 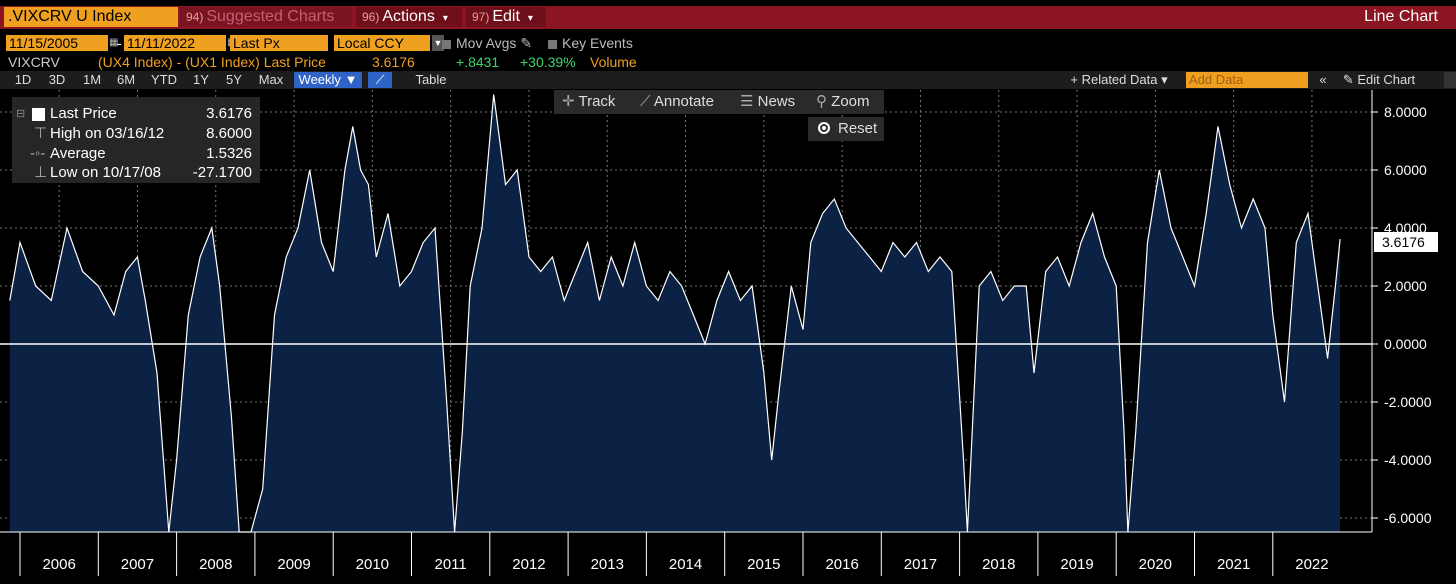 What do you see at coordinates (646, 554) in the screenshot?
I see `x-axis-ticks` at bounding box center [646, 554].